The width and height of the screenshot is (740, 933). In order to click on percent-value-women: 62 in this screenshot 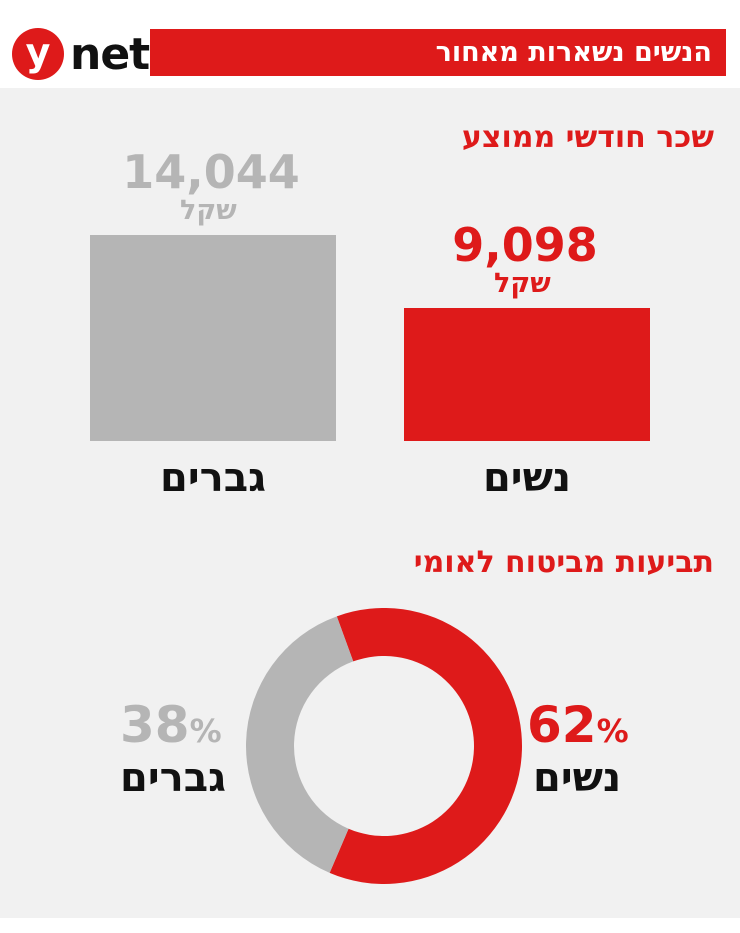, I will do `click(562, 725)`.